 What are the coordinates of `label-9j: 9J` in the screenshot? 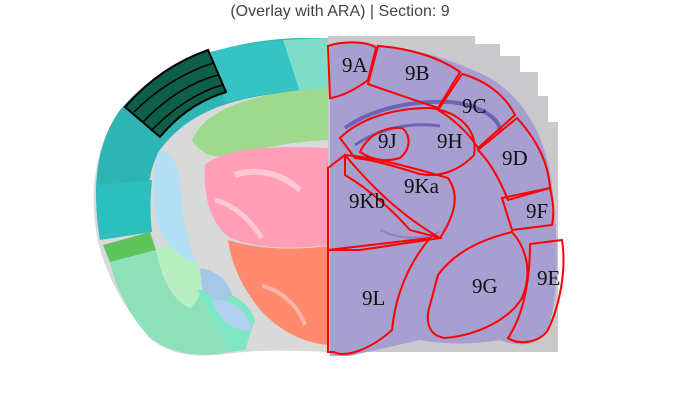 It's located at (387, 141).